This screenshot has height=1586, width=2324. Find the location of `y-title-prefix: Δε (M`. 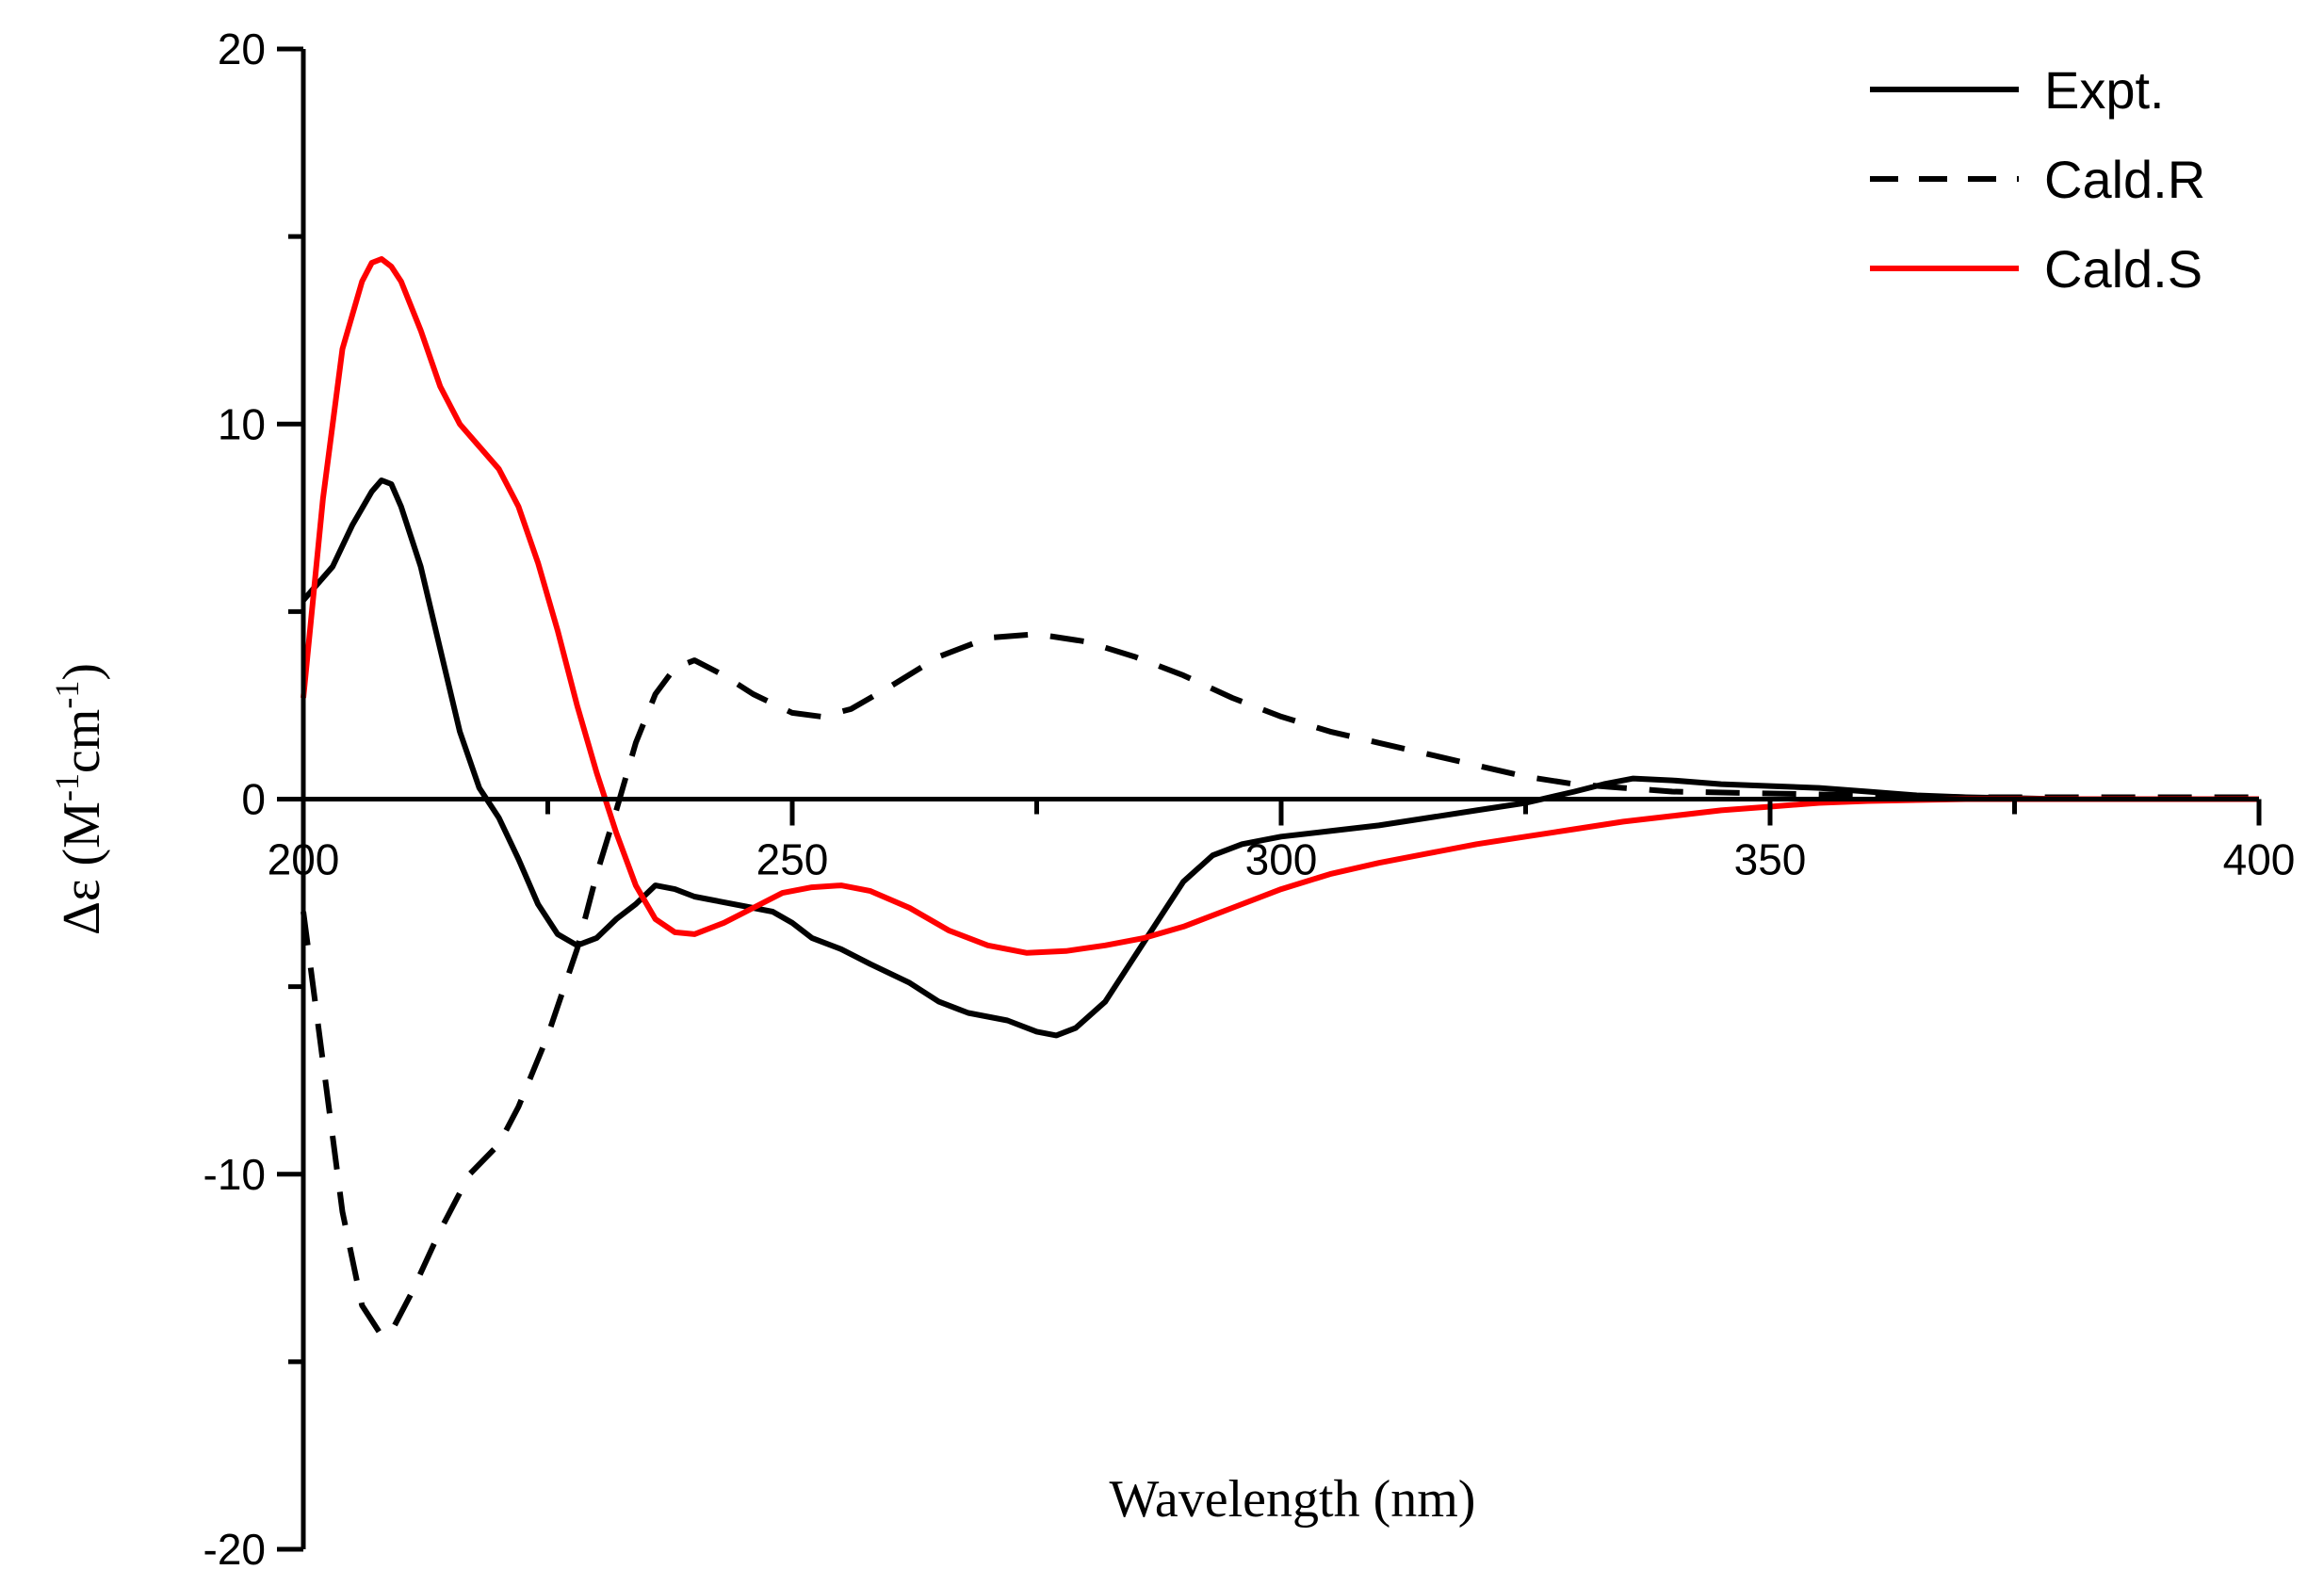

y-title-prefix: Δε (M is located at coordinates (82, 868).